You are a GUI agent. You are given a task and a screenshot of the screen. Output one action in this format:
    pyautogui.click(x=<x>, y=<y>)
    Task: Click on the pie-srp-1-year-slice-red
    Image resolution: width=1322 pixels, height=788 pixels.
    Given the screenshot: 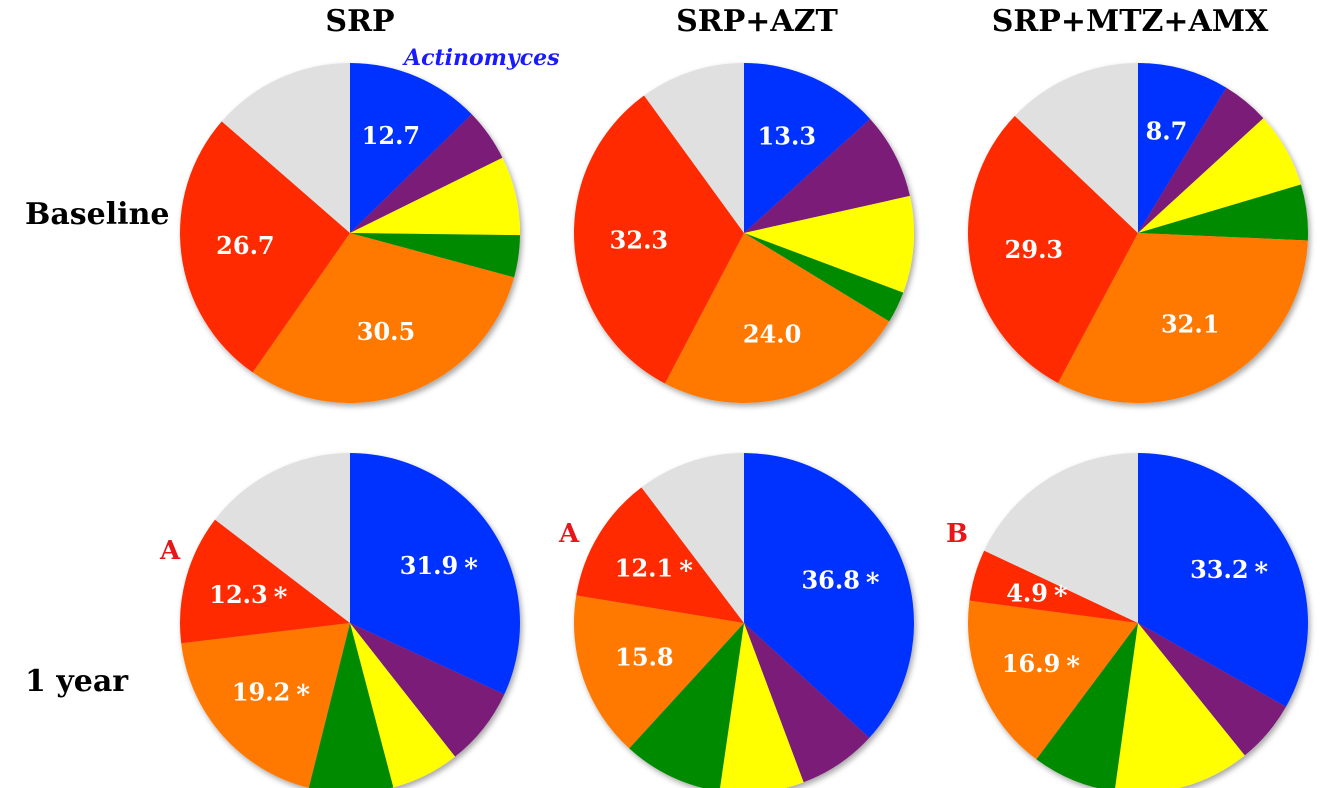 What is the action you would take?
    pyautogui.click(x=264, y=581)
    